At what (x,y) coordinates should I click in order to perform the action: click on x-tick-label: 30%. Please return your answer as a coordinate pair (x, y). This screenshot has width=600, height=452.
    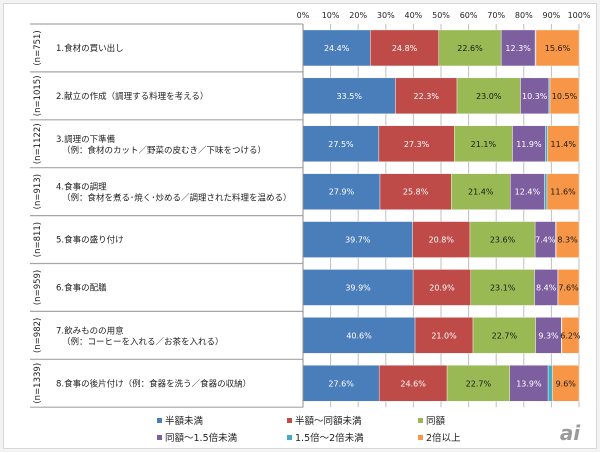
    Looking at the image, I should click on (386, 15).